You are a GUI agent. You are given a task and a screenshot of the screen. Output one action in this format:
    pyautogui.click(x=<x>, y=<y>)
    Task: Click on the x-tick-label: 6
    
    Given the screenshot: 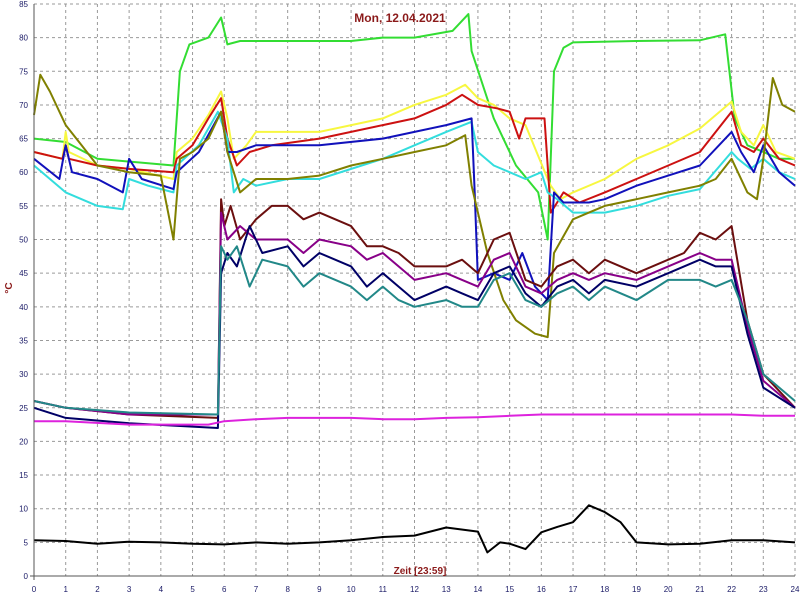 What is the action you would take?
    pyautogui.click(x=224, y=589)
    